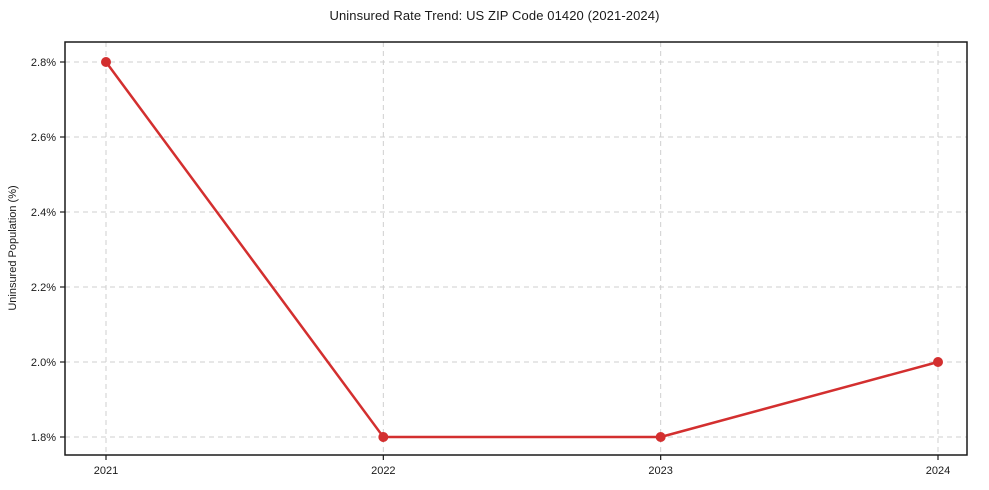 Image resolution: width=989 pixels, height=490 pixels. Describe the element at coordinates (660, 471) in the screenshot. I see `x-tick-label: 2023` at that location.